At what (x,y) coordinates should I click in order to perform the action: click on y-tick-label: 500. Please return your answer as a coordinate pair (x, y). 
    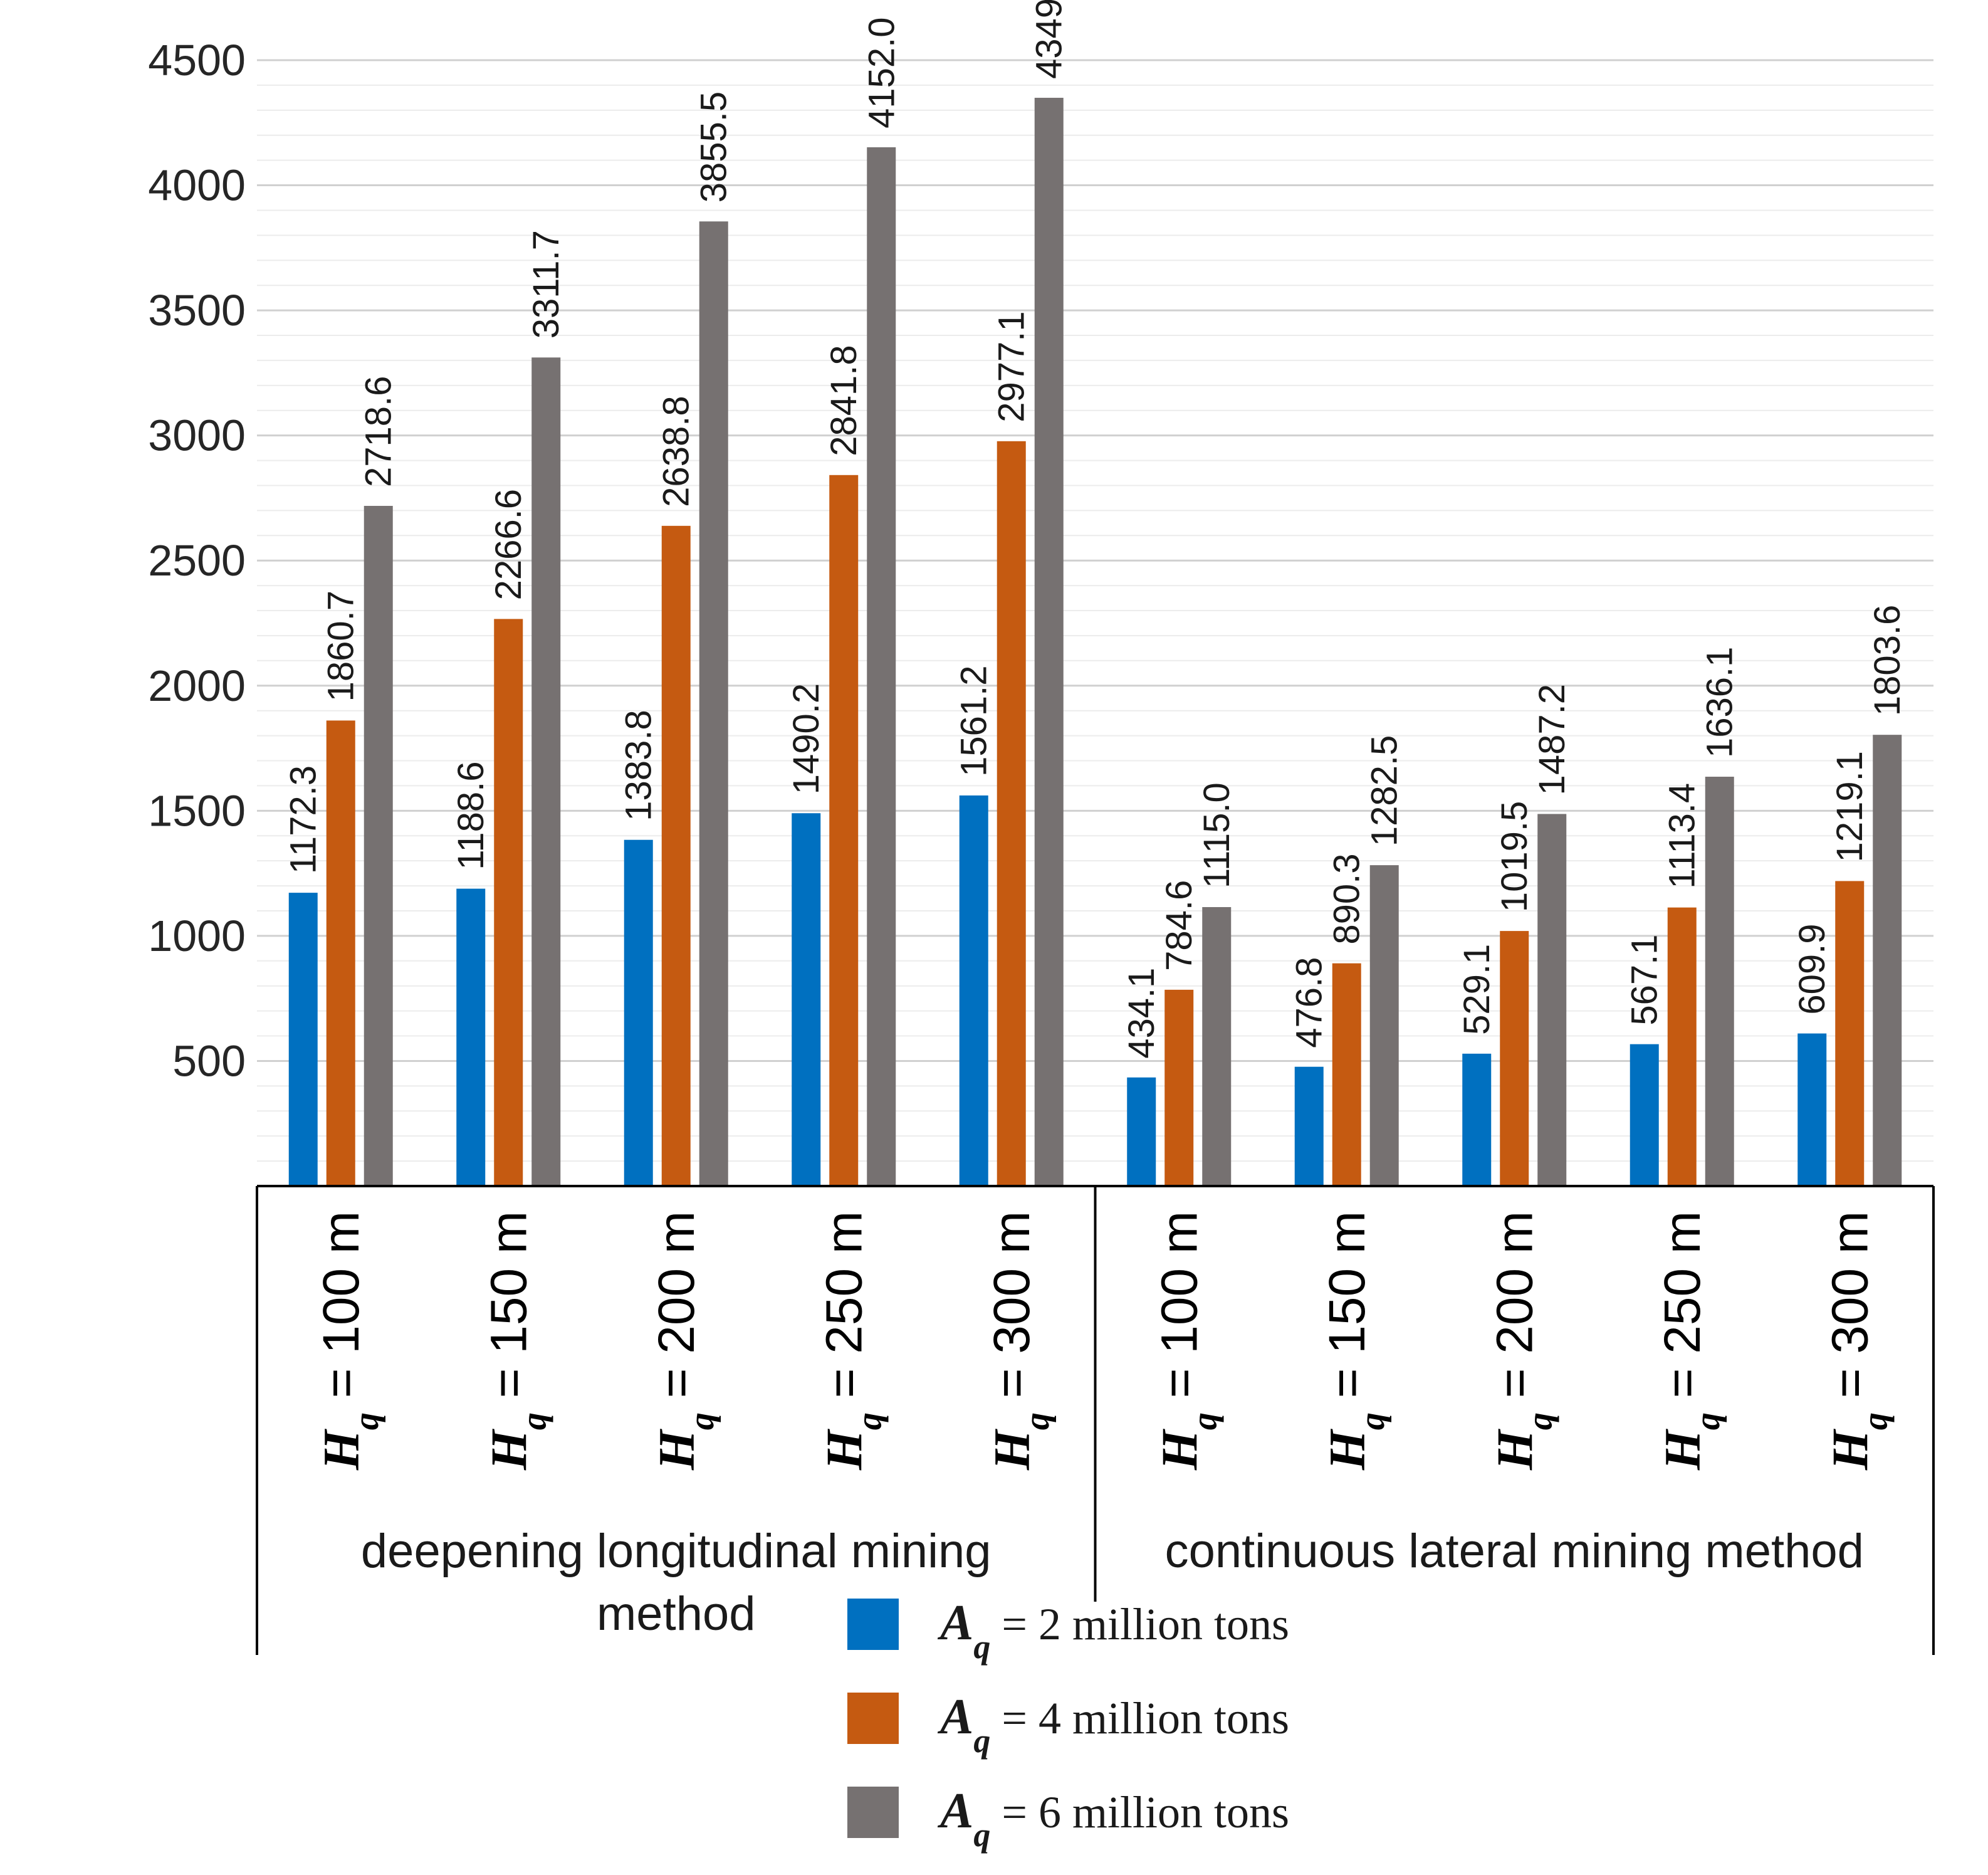
    Looking at the image, I should click on (209, 1060).